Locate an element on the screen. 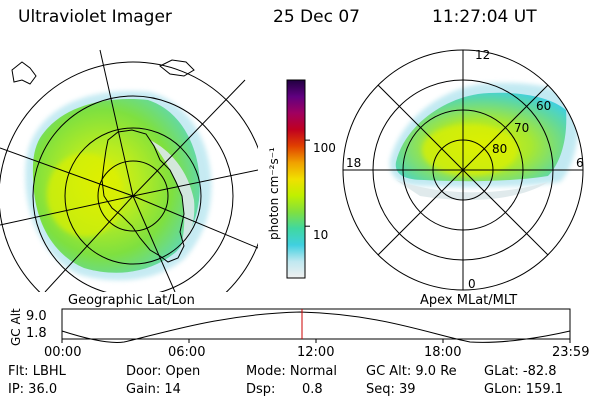 This screenshot has width=600, height=400. status-seq: Seq: 39 is located at coordinates (391, 389).